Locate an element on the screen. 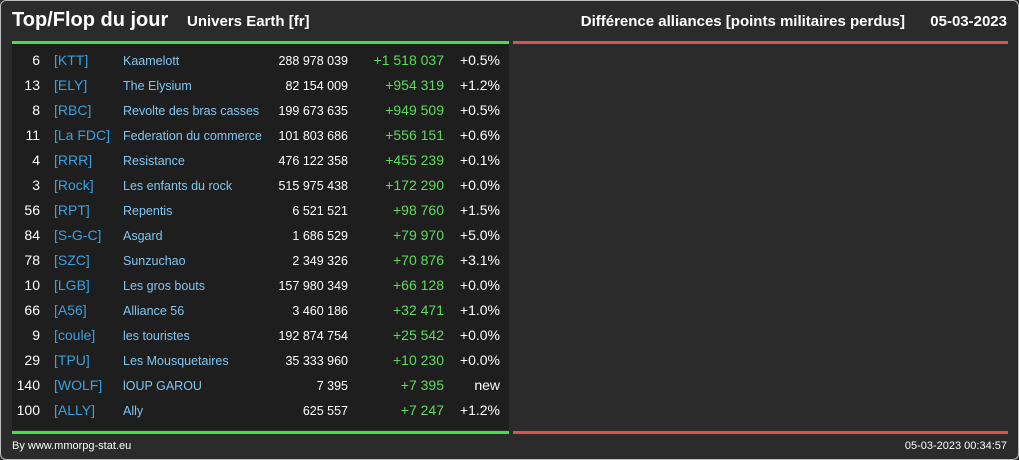 The image size is (1019, 460). alliance-rank: 3 is located at coordinates (36, 185).